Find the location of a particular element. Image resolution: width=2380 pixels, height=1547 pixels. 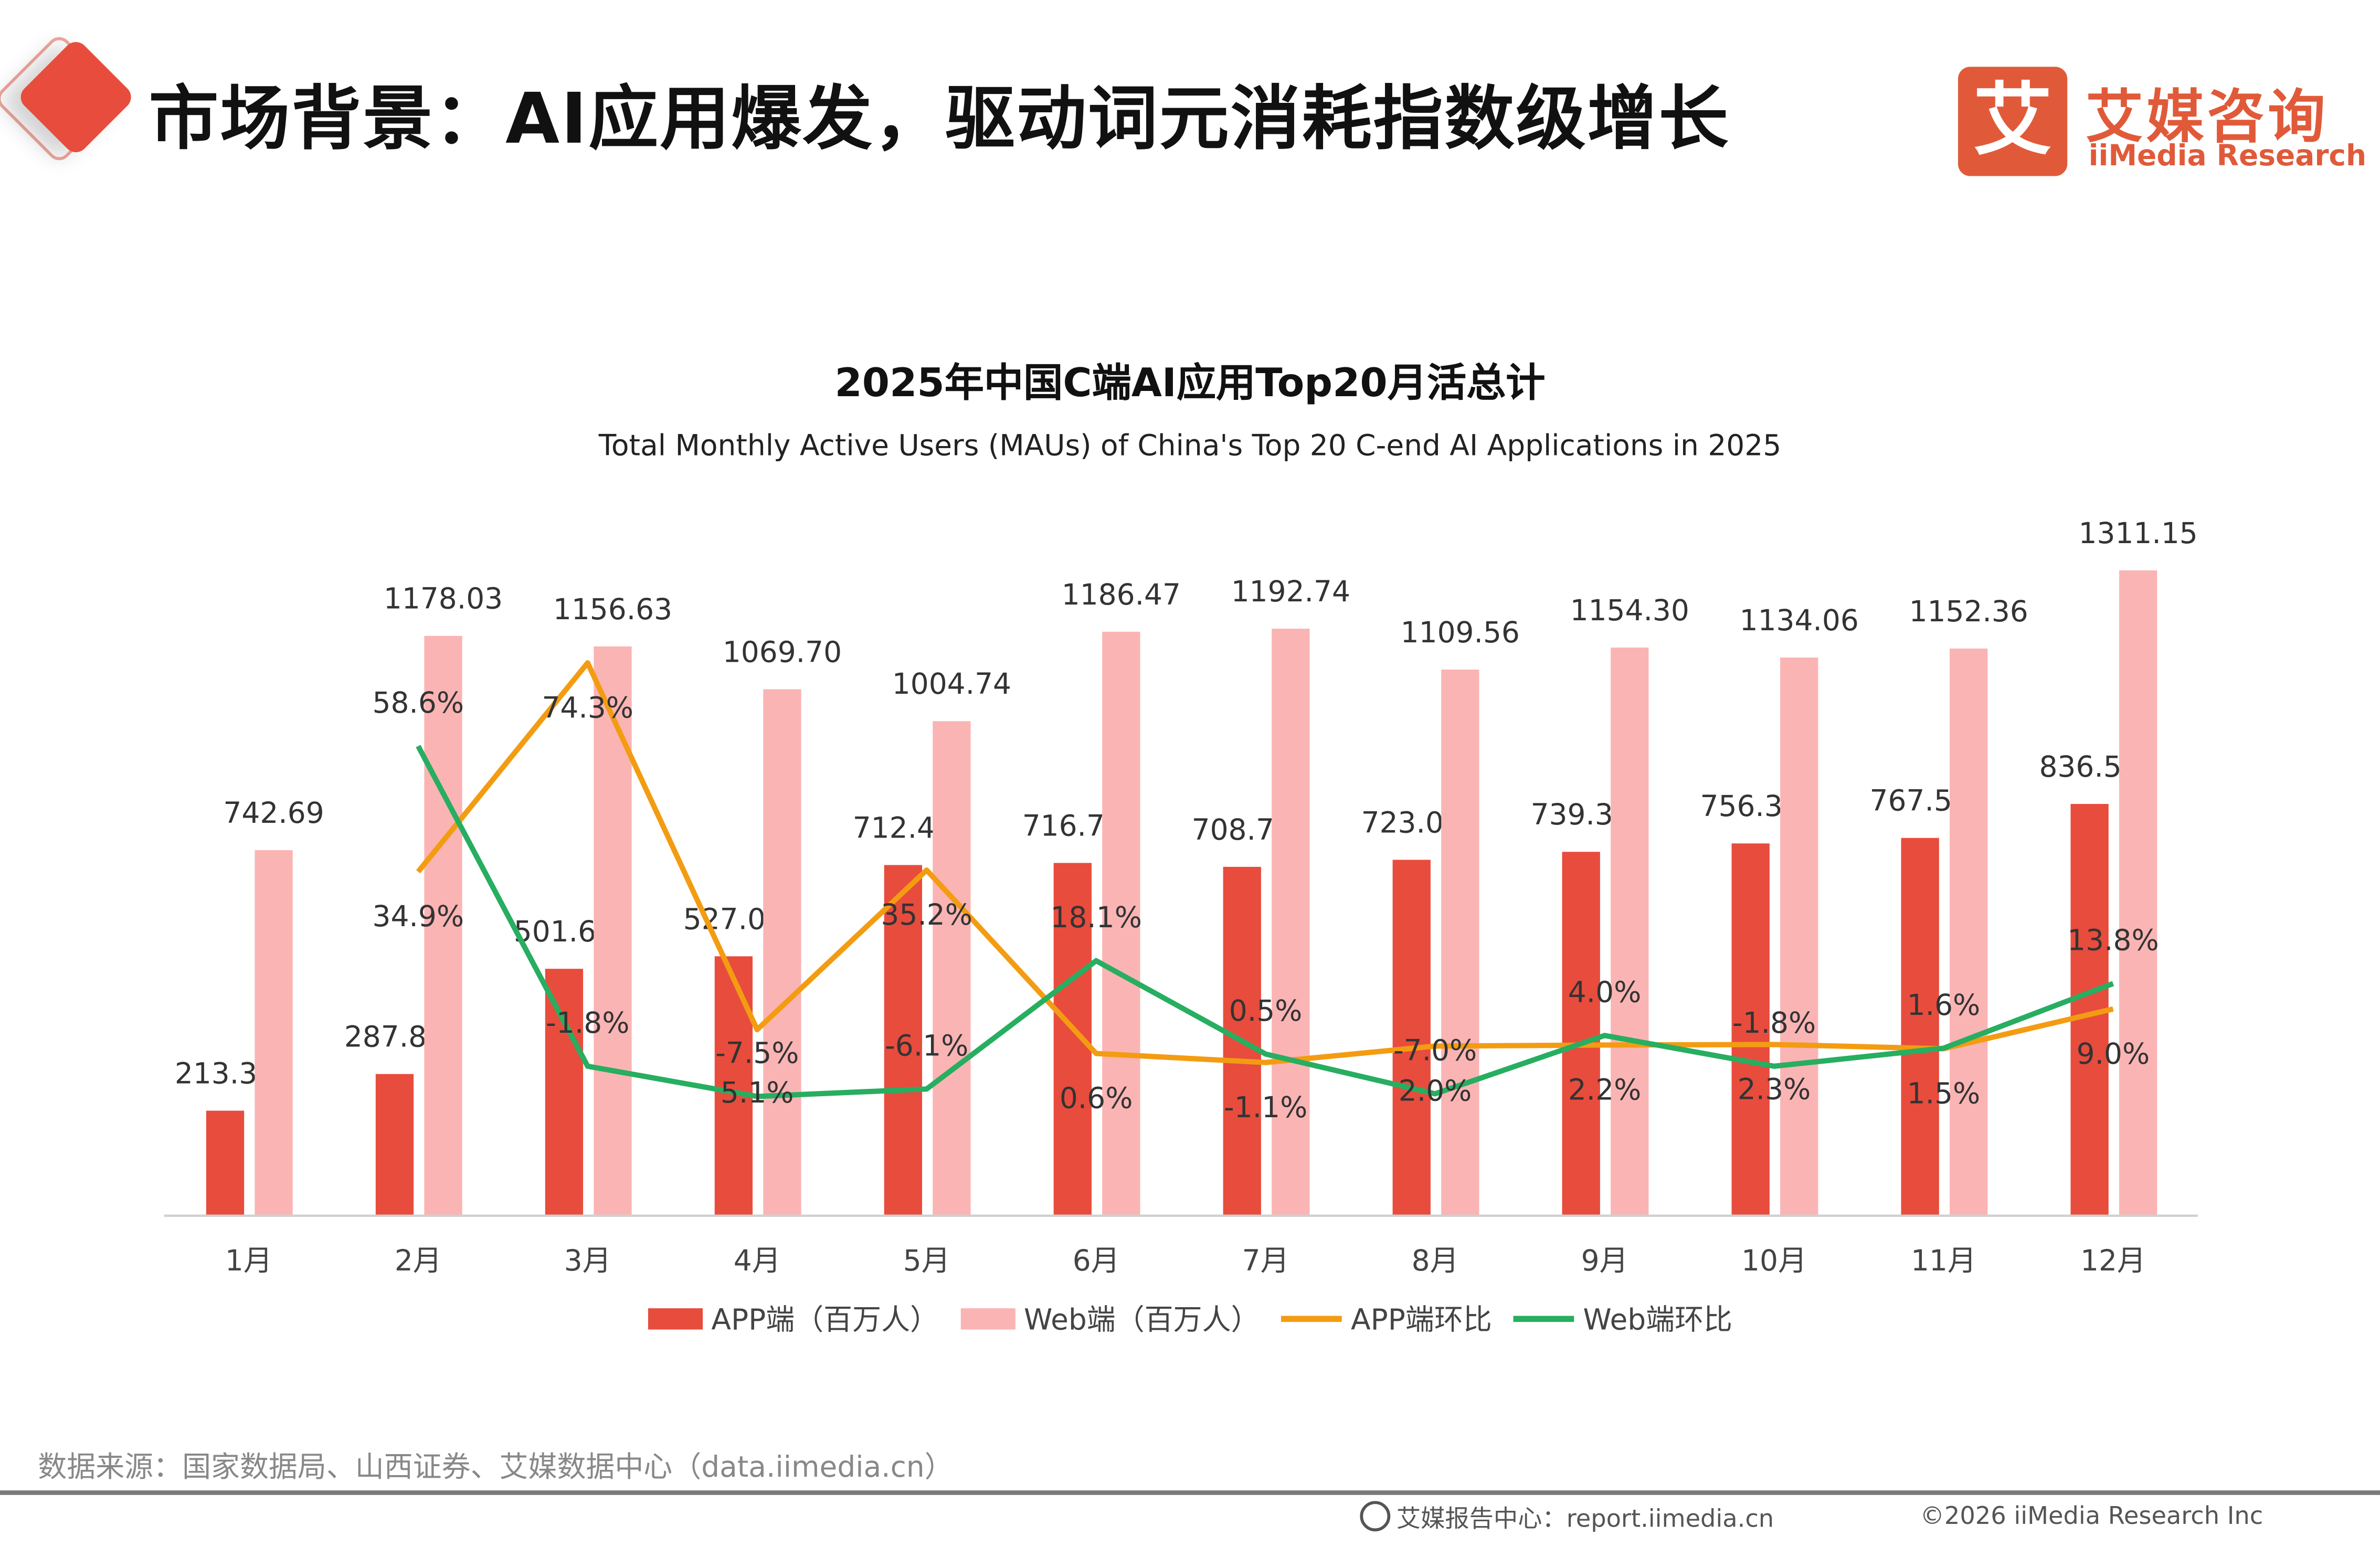

data-source: 数据来源：国家数据局、山西证券、艾媒数据中心（data.iimedia.cn） is located at coordinates (496, 1467).